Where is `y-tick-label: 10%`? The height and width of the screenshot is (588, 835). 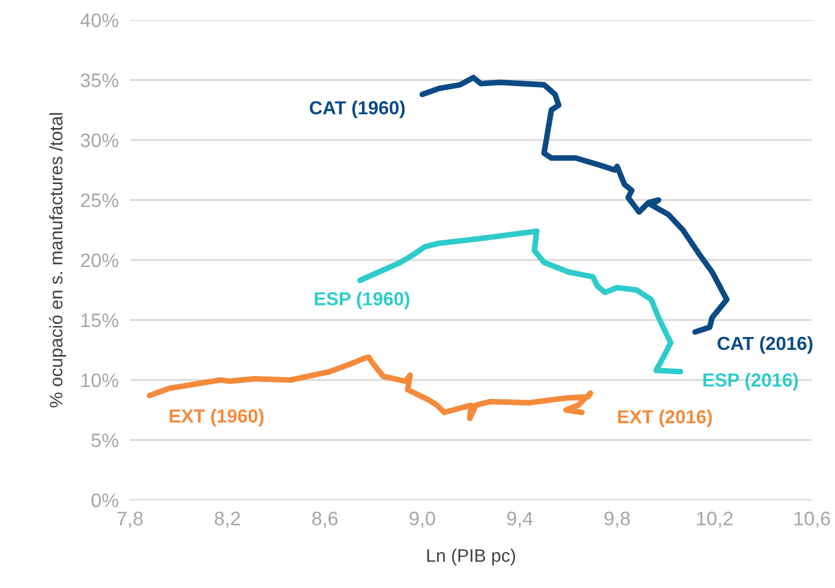
y-tick-label: 10% is located at coordinates (99, 380).